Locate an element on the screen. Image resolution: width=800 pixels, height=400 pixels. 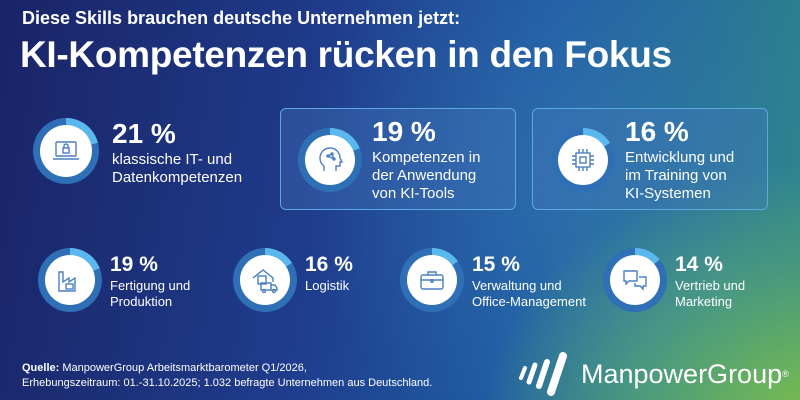
skill-stat: 14 % Vertrieb und Marketing is located at coordinates (710, 281).